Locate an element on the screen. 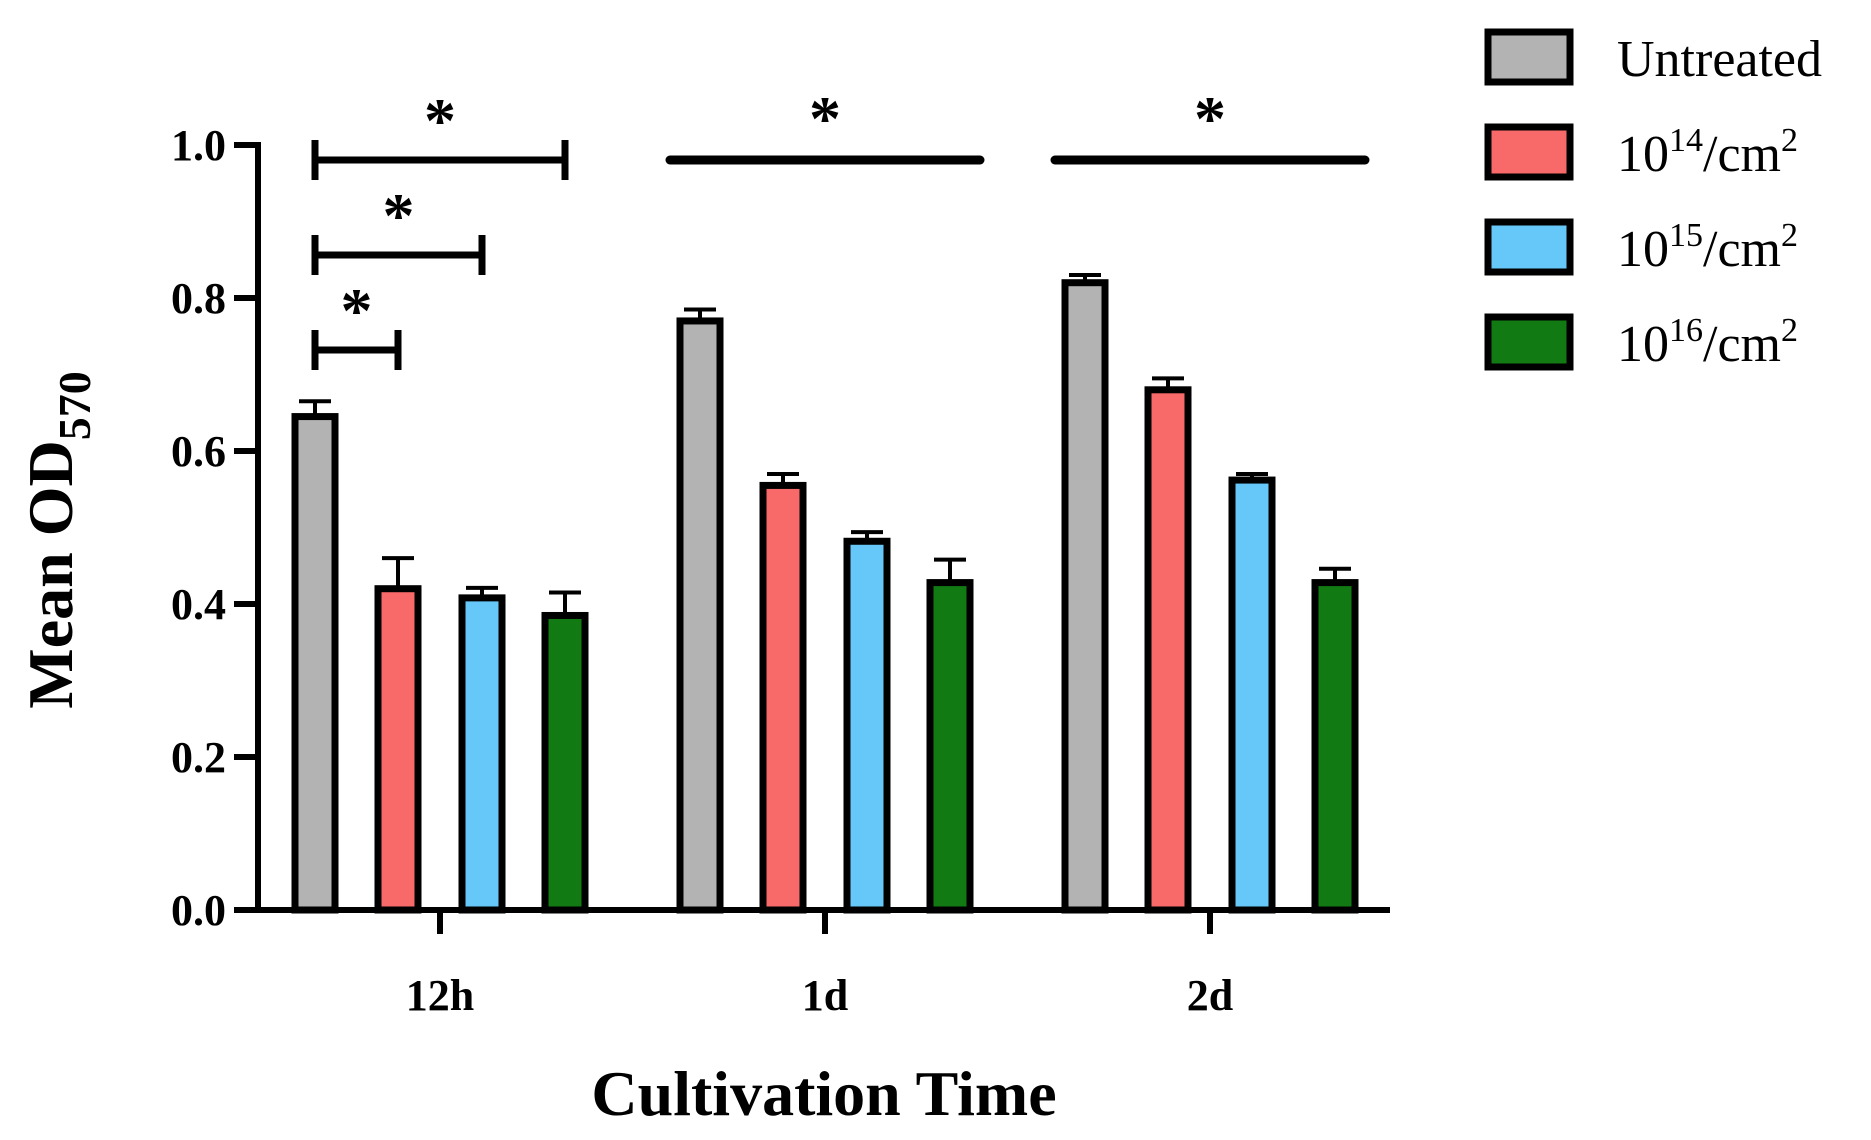 Image resolution: width=1871 pixels, height=1140 pixels. legend-label: Untreated is located at coordinates (1719, 59).